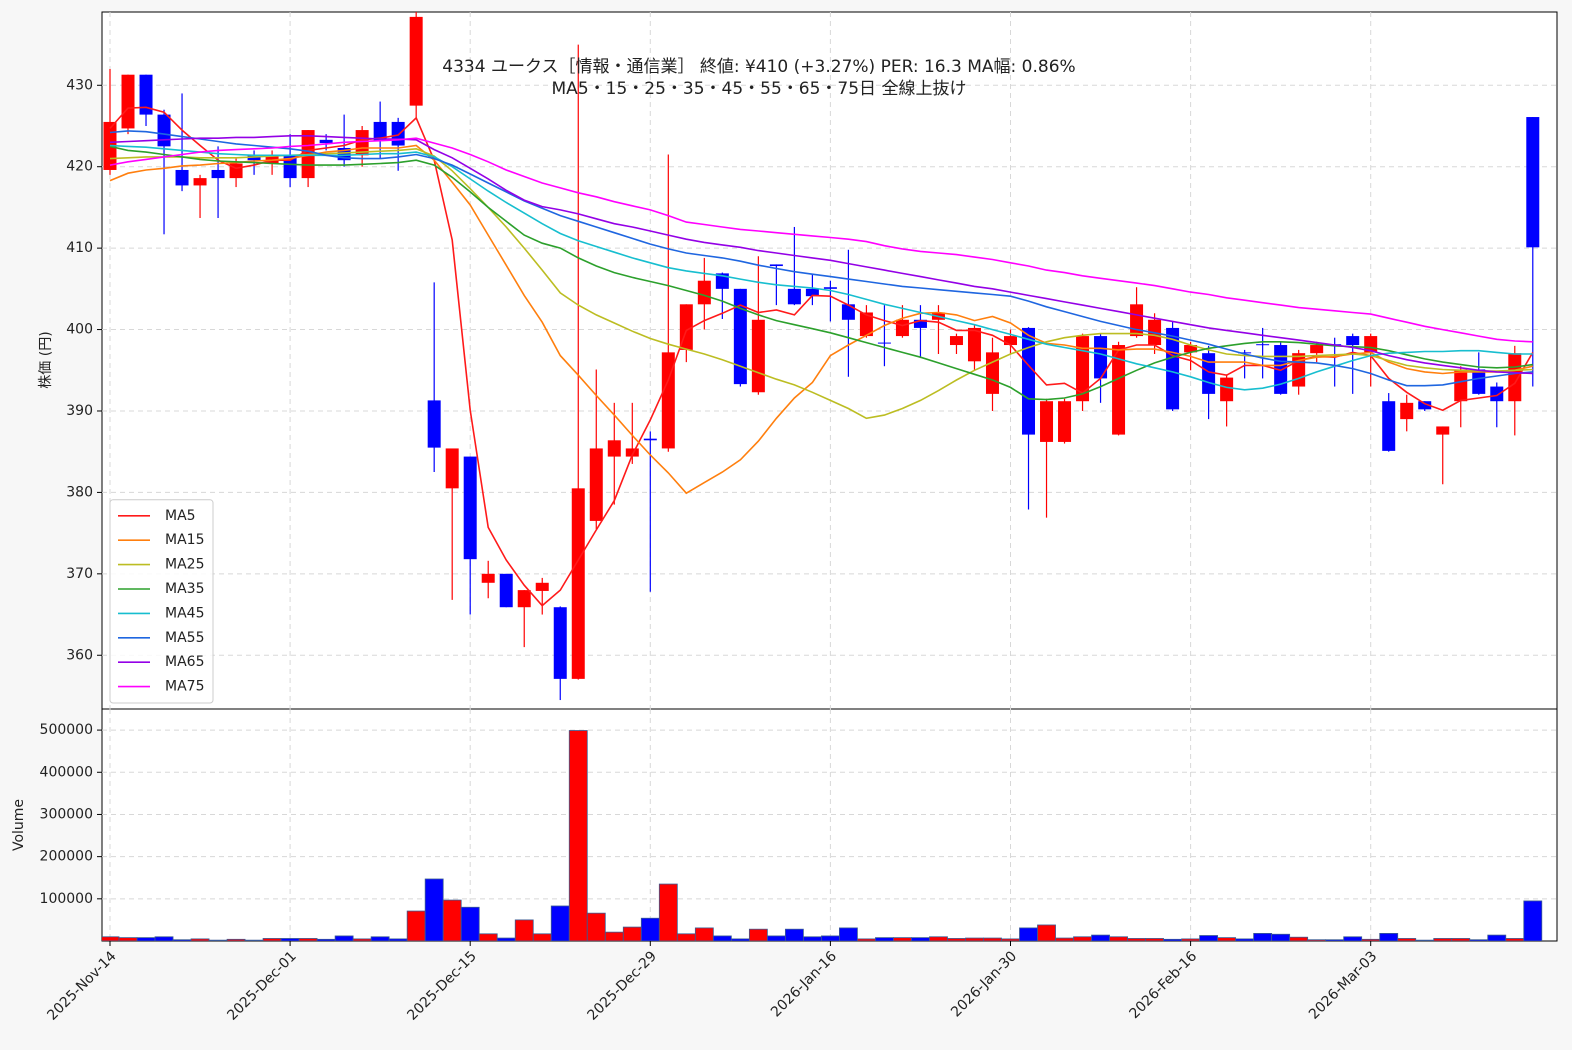  Describe the element at coordinates (66, 899) in the screenshot. I see `y-tick-label: 100000` at that location.